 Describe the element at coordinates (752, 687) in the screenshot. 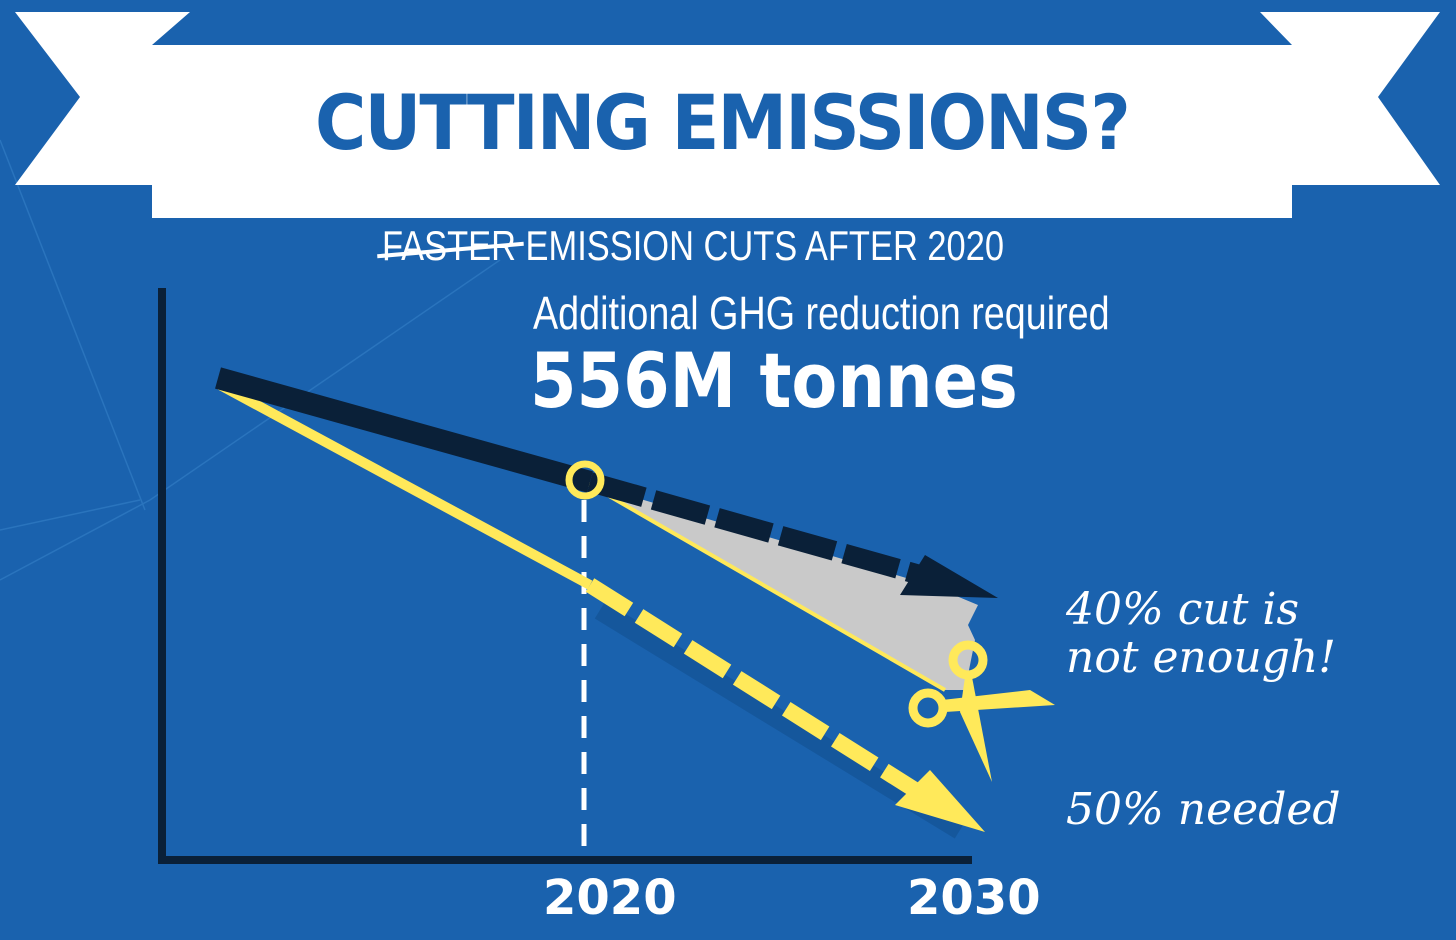

I see `needed-path-dashed` at that location.